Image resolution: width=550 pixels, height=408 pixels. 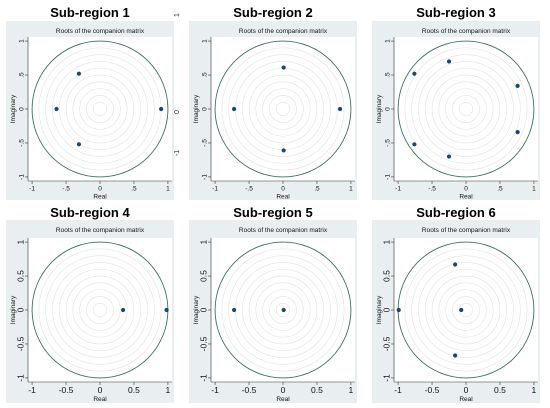 I want to click on stray-axis-label: -1, so click(x=177, y=153).